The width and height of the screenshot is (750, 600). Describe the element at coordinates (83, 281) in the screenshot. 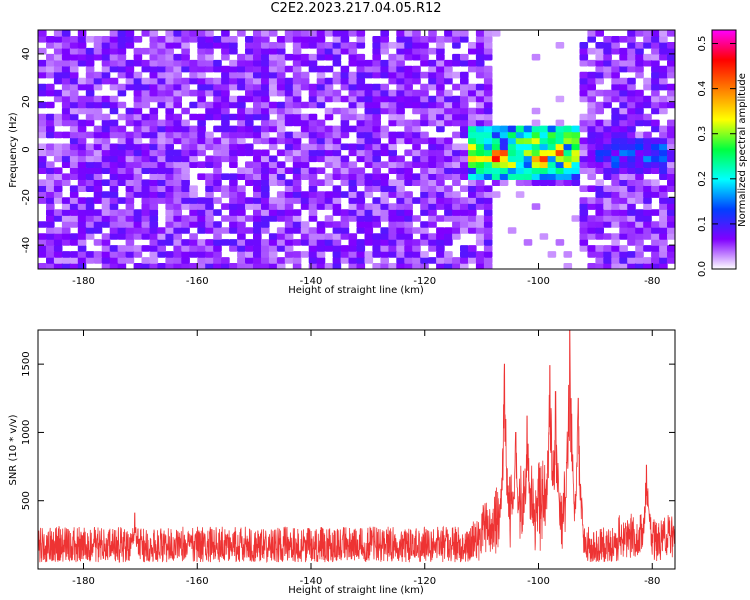

I see `x-tick-label: -180` at that location.